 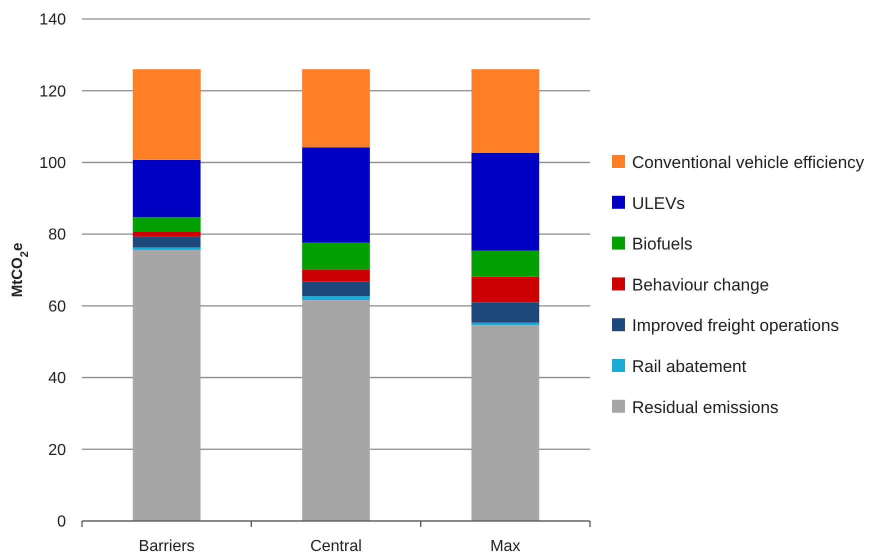 I want to click on legend-label: Residual emissions, so click(x=705, y=407).